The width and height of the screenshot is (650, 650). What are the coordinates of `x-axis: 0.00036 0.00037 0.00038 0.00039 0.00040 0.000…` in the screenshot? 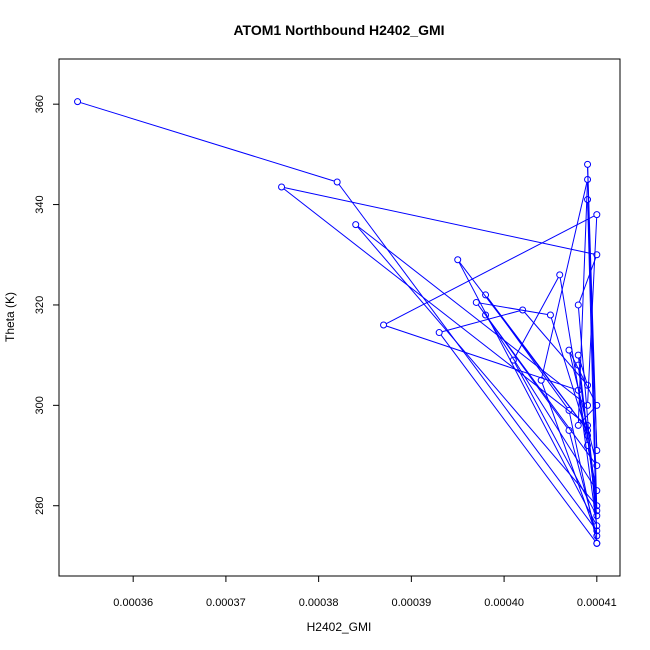 It's located at (365, 592).